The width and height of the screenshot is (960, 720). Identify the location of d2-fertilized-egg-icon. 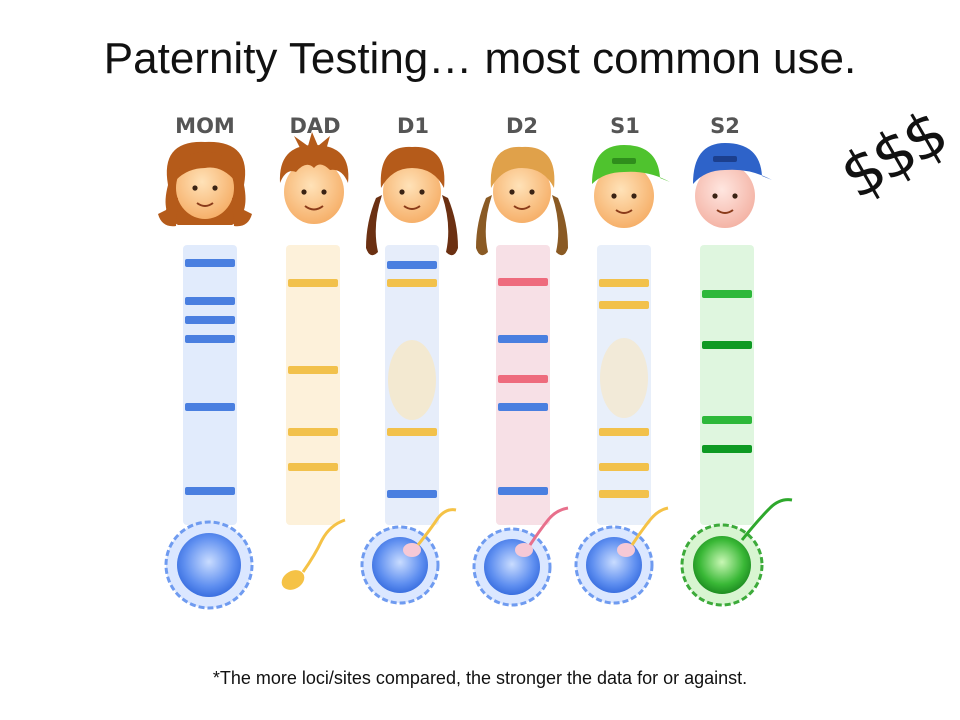
(520, 556).